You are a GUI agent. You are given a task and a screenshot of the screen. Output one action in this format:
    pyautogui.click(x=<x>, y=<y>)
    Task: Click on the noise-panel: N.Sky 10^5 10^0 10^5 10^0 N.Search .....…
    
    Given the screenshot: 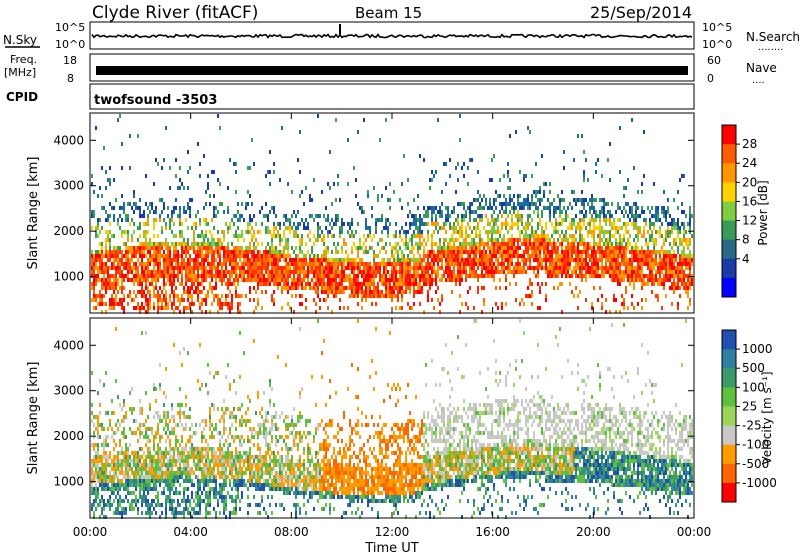 What is the action you would take?
    pyautogui.click(x=401, y=37)
    